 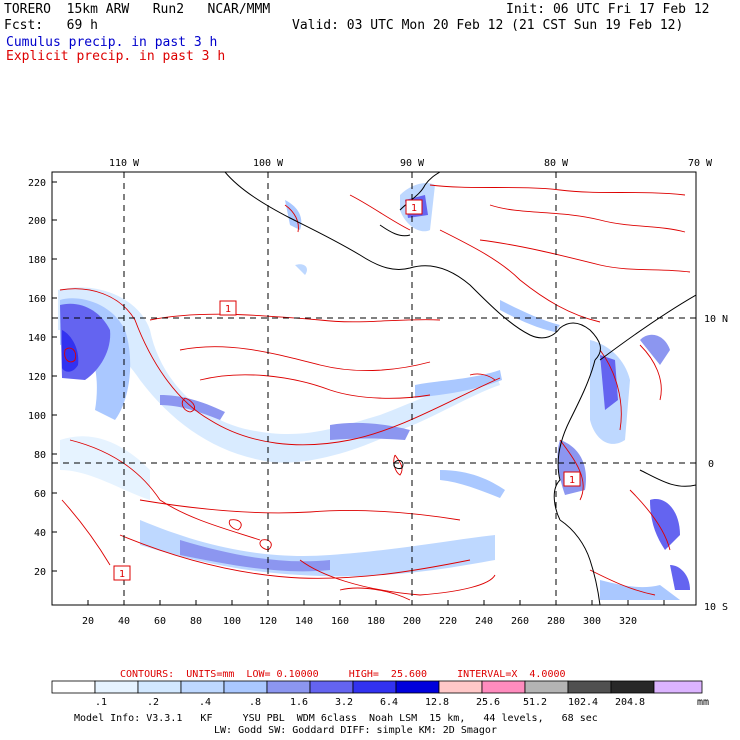 What do you see at coordinates (51, 25) in the screenshot?
I see `header-forecast: Fcst: 69 h` at bounding box center [51, 25].